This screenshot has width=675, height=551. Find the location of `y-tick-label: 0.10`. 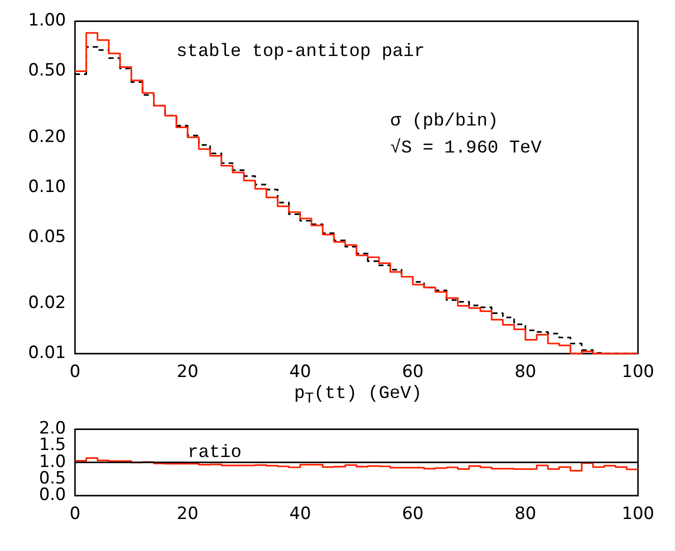

y-tick-label: 0.10 is located at coordinates (47, 186).